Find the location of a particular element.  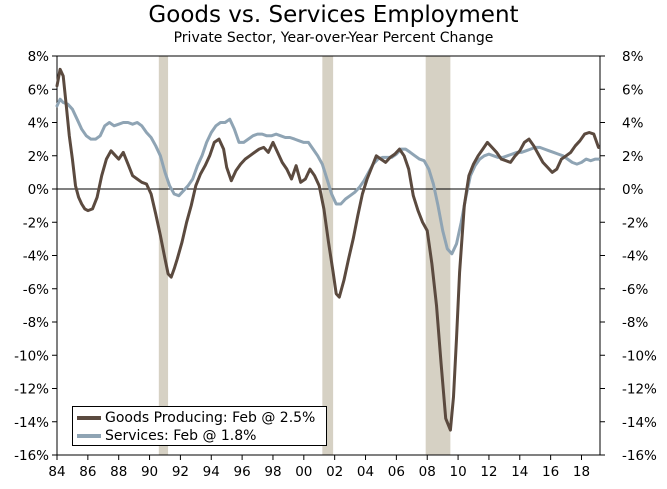

y-tick-label-left: 8% is located at coordinates (39, 57).